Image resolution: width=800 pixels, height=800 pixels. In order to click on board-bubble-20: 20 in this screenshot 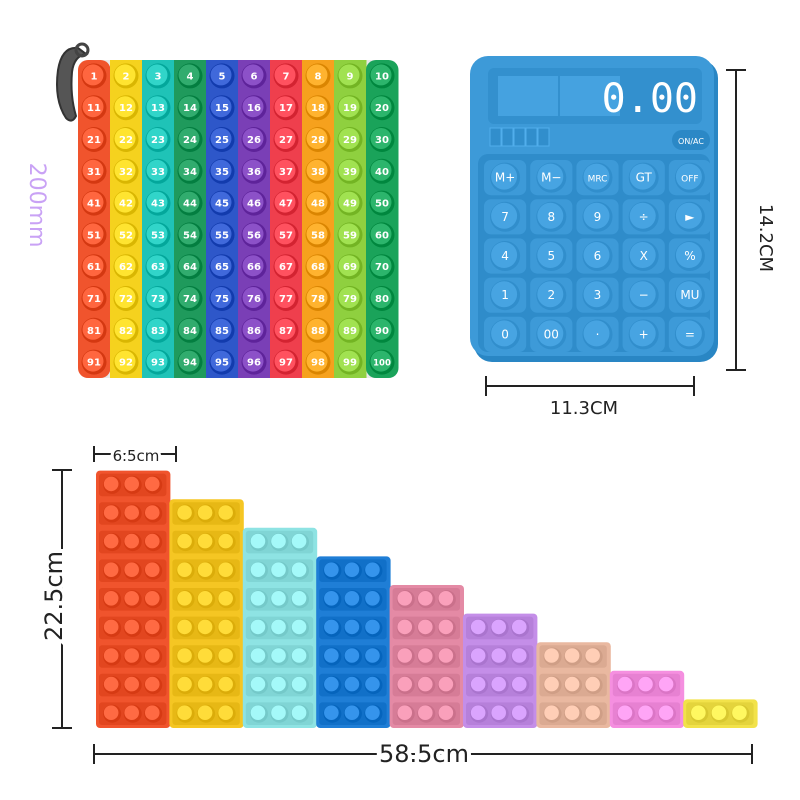, I will do `click(382, 108)`.